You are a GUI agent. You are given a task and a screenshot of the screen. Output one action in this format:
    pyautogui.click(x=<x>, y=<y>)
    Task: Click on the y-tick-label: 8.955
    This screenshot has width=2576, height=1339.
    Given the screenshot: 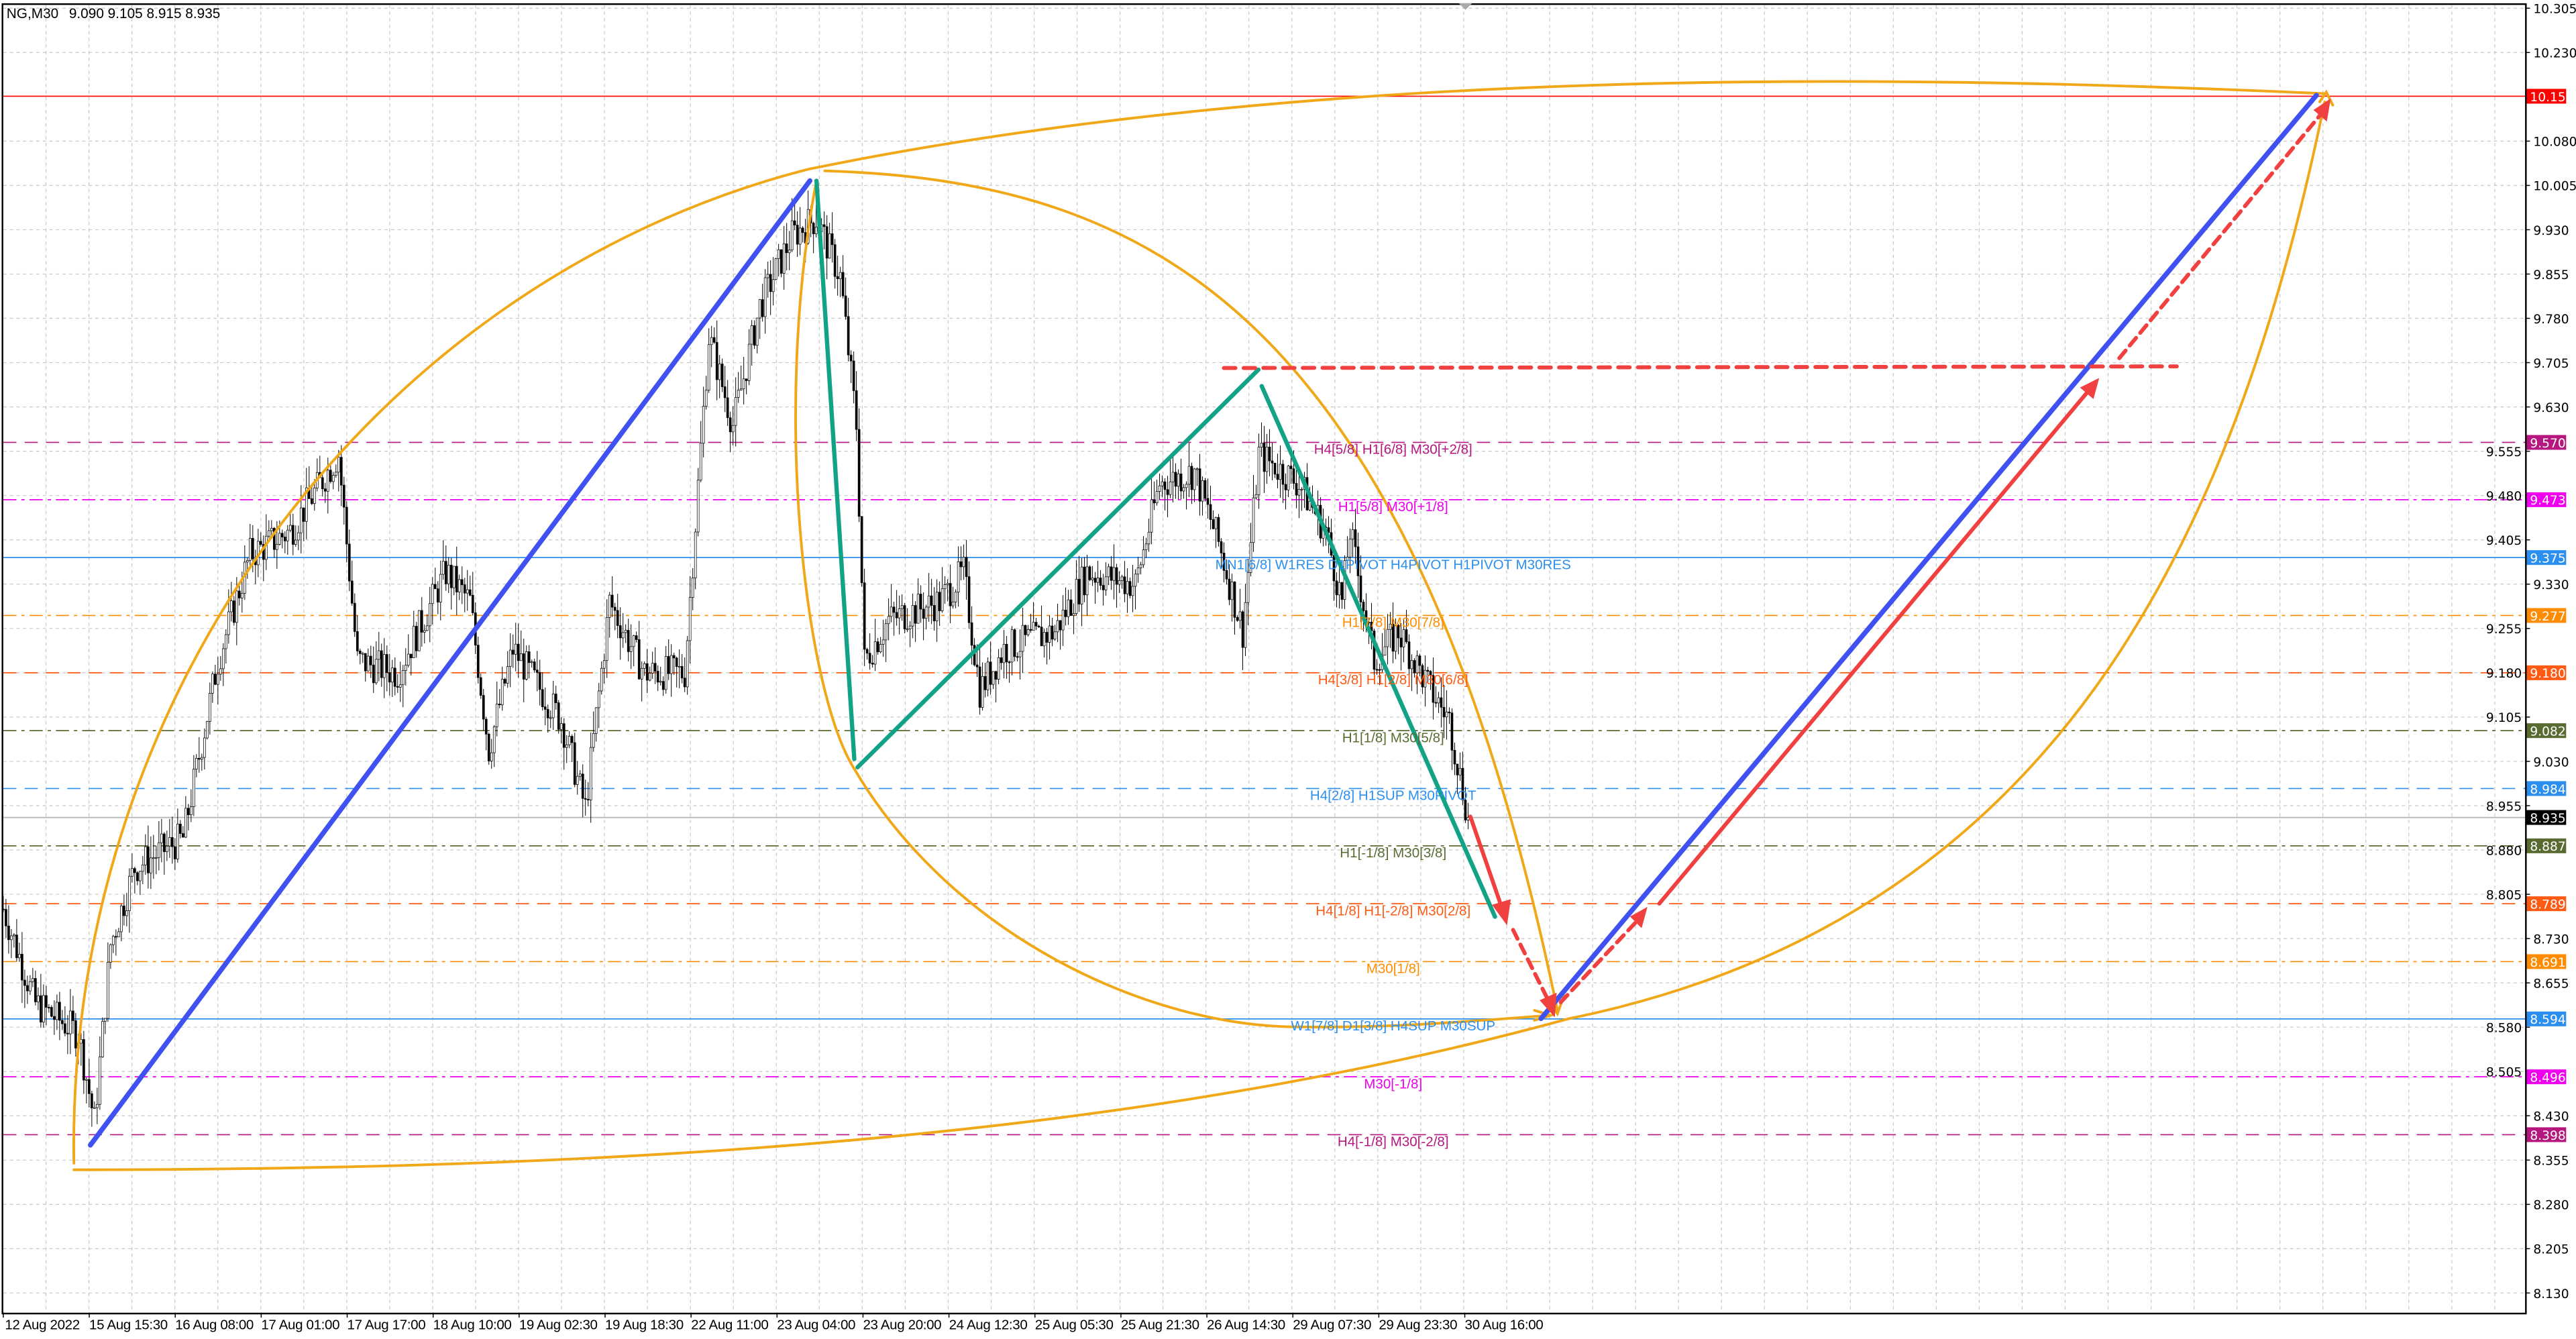 What is the action you would take?
    pyautogui.click(x=2504, y=807)
    